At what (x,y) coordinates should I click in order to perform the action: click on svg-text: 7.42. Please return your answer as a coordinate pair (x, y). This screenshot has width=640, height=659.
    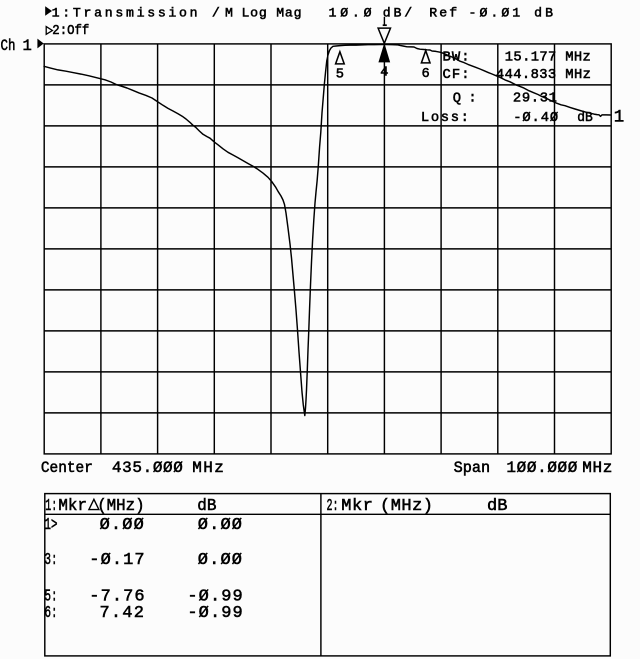
    Looking at the image, I should click on (122, 613).